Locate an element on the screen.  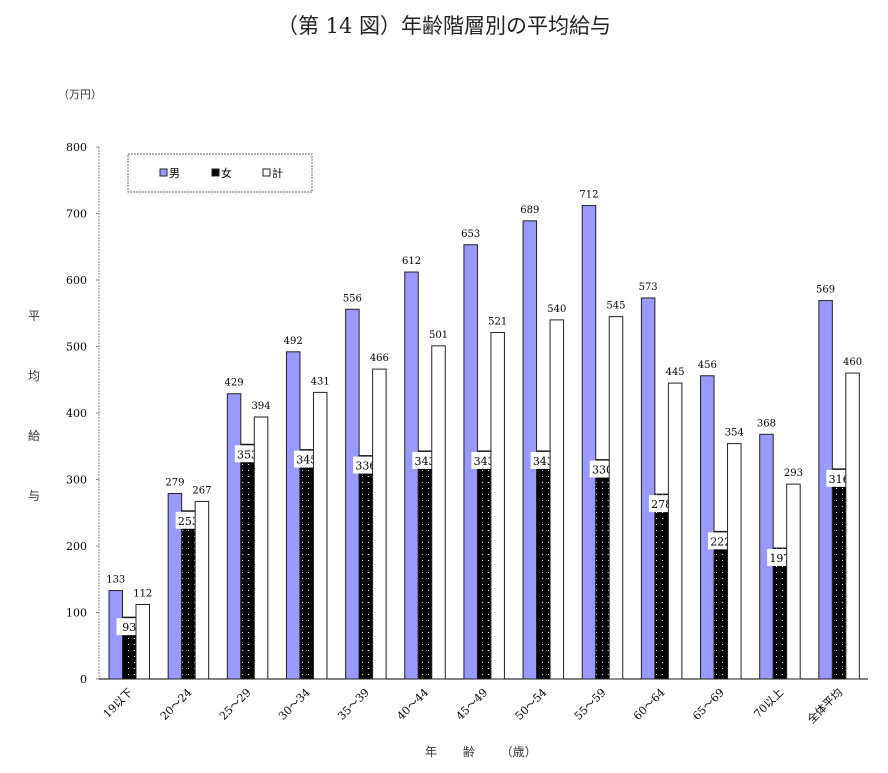
x-tick-label: 60〜64 is located at coordinates (649, 704).